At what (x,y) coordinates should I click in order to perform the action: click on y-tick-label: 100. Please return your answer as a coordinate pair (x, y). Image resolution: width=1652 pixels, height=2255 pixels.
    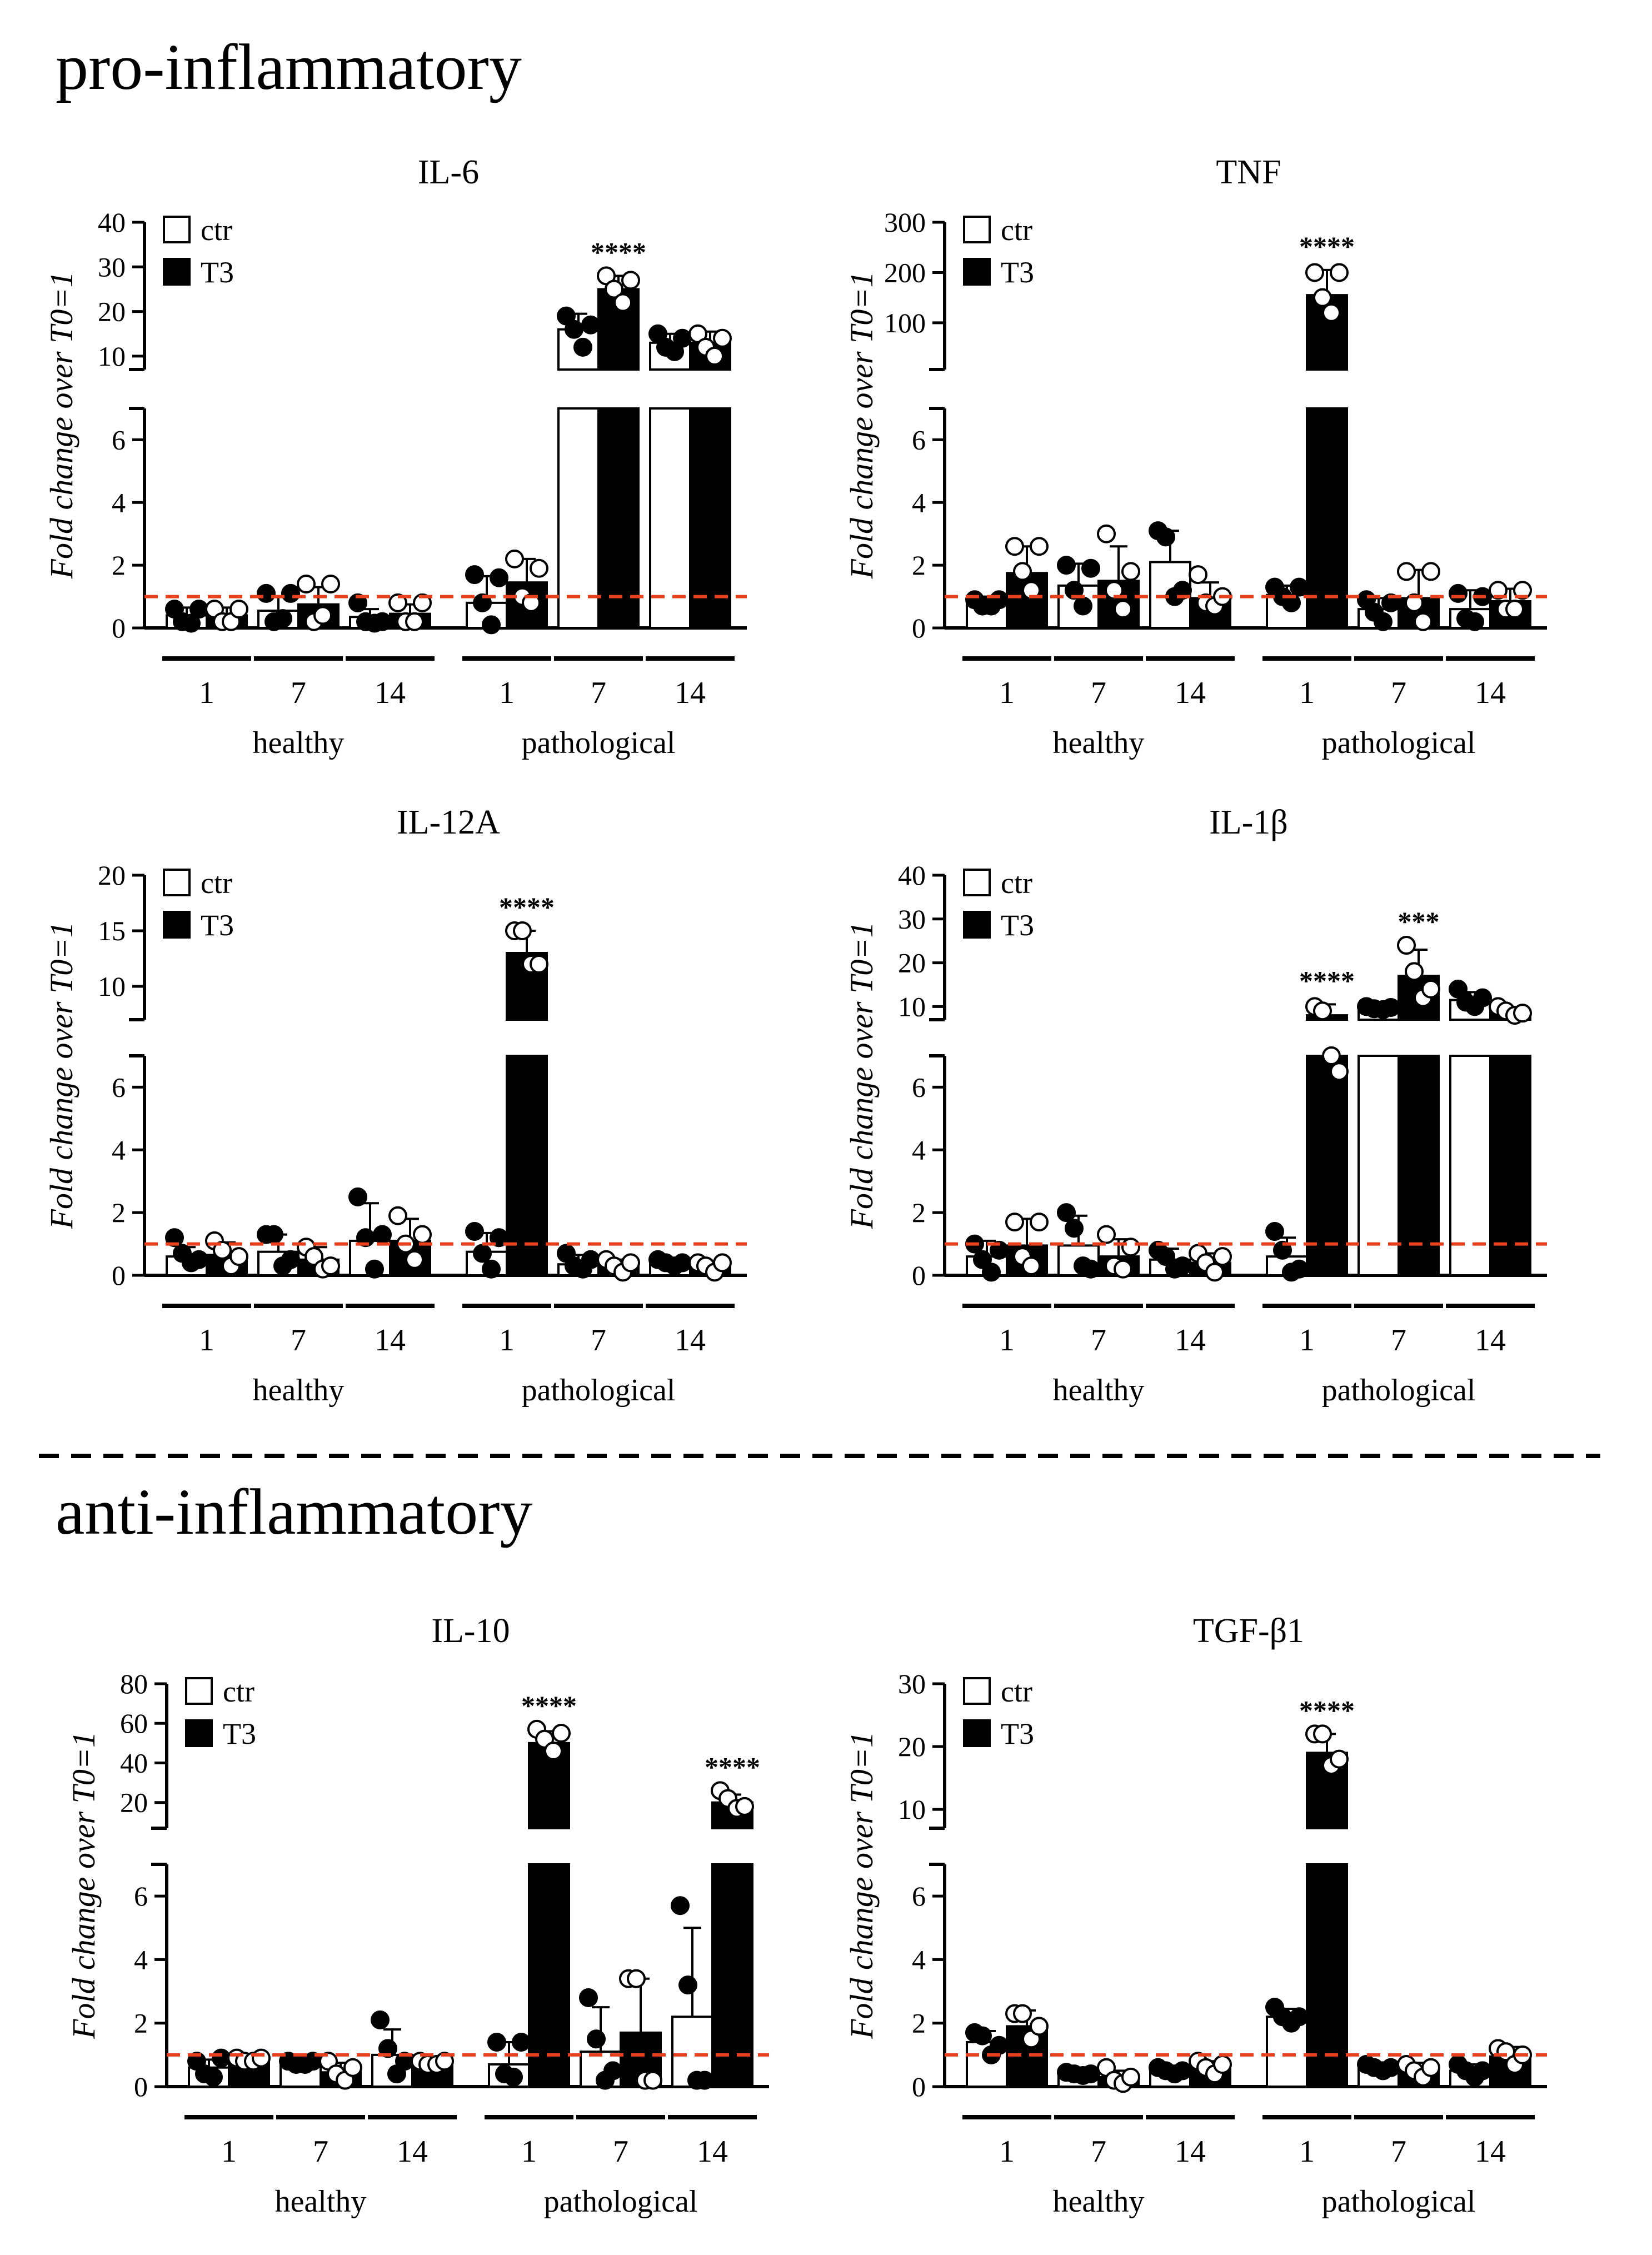
    Looking at the image, I should click on (905, 322).